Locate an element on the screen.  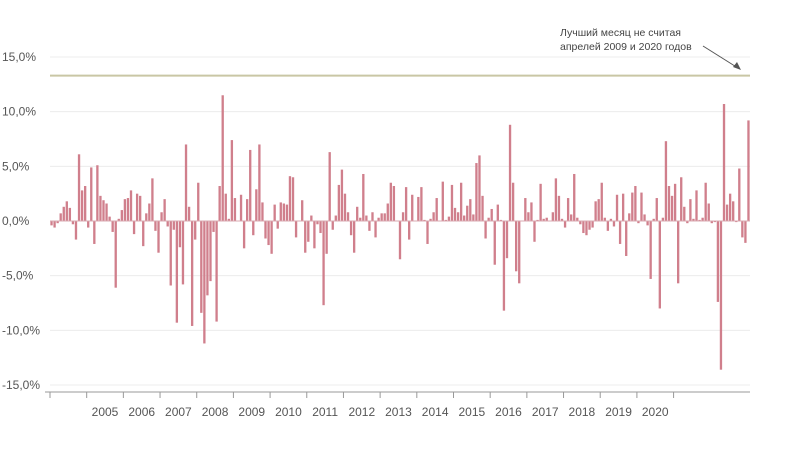
x-tick-label: 2008 is located at coordinates (215, 412).